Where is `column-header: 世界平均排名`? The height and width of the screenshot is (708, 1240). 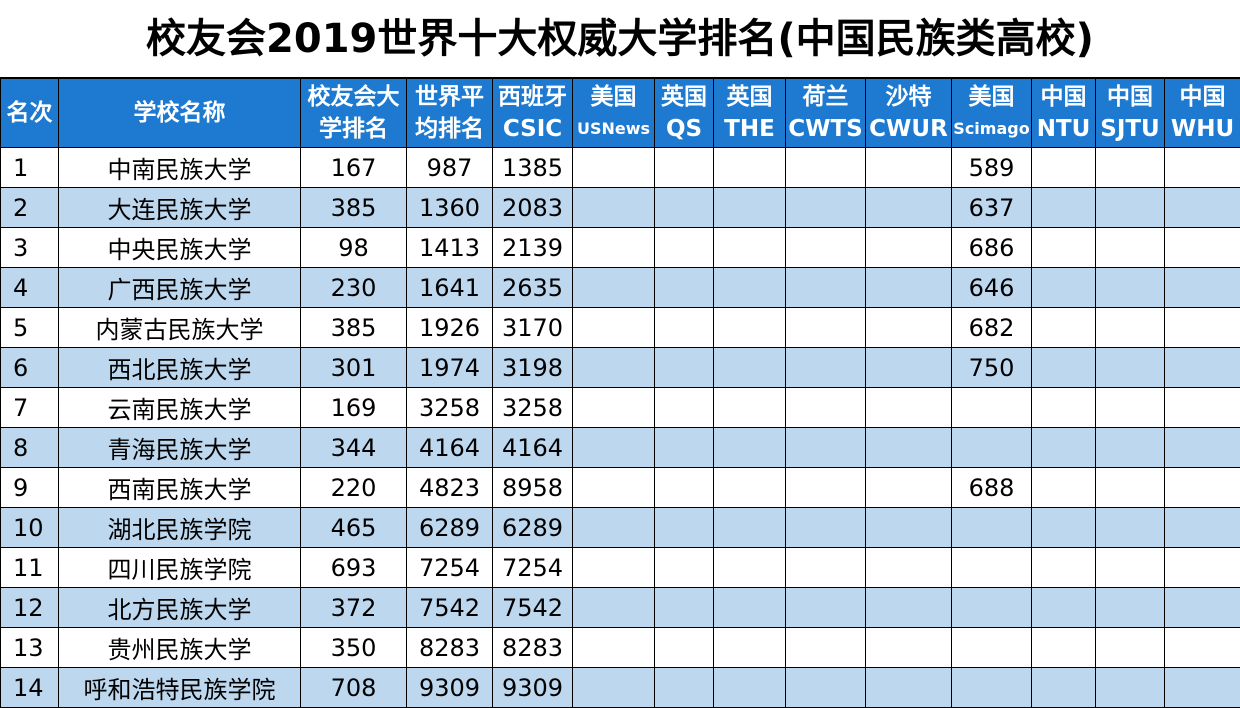 column-header: 世界平均排名 is located at coordinates (450, 113).